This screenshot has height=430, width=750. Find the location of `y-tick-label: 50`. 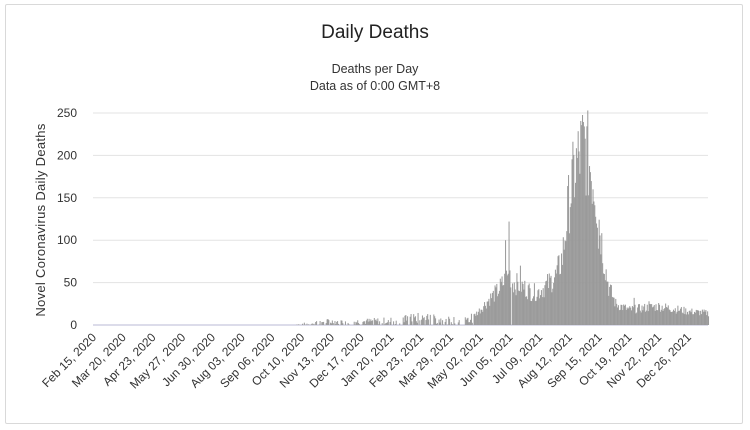

y-tick-label: 50 is located at coordinates (71, 283).